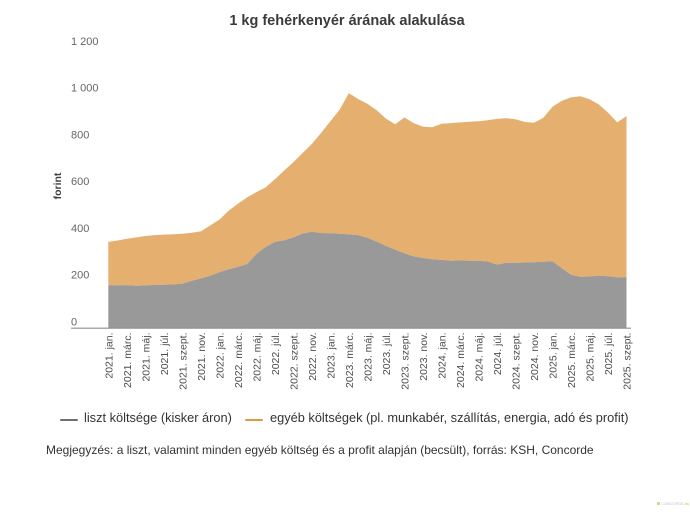 This screenshot has width=690, height=512. What do you see at coordinates (80, 135) in the screenshot?
I see `svg-text: 800` at bounding box center [80, 135].